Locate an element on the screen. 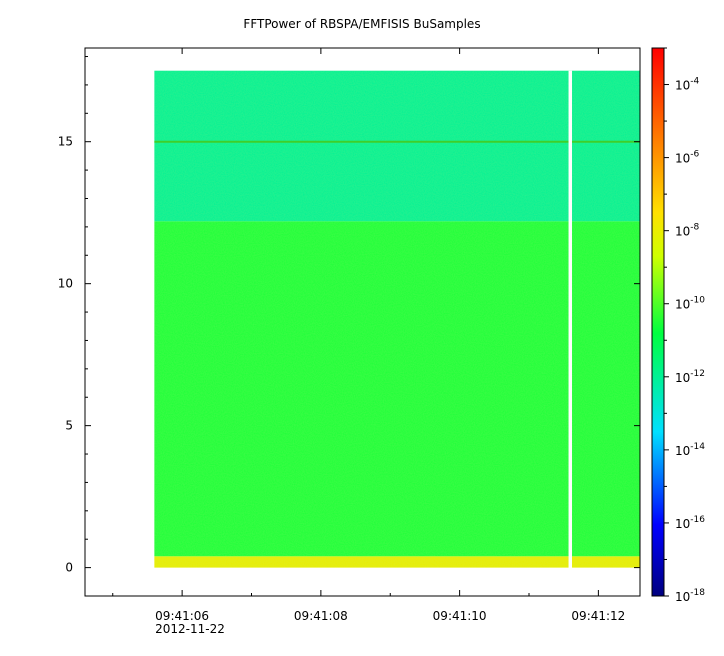 This screenshot has width=724, height=656. data-gap is located at coordinates (570, 319).